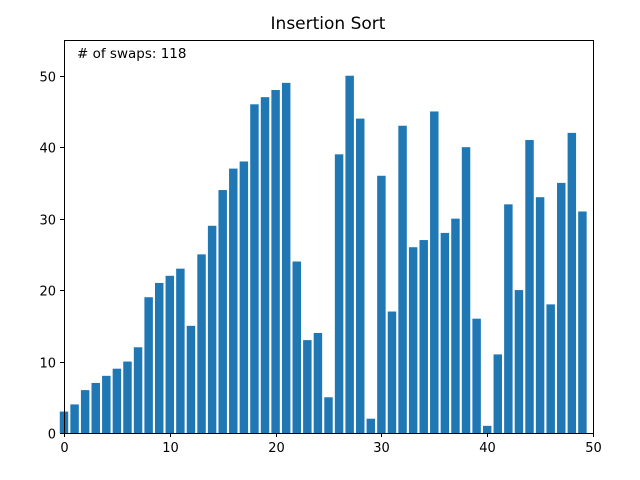 This screenshot has height=480, width=640. What do you see at coordinates (331, 444) in the screenshot?
I see `x-axis: 0 10 20 30 40 50` at bounding box center [331, 444].